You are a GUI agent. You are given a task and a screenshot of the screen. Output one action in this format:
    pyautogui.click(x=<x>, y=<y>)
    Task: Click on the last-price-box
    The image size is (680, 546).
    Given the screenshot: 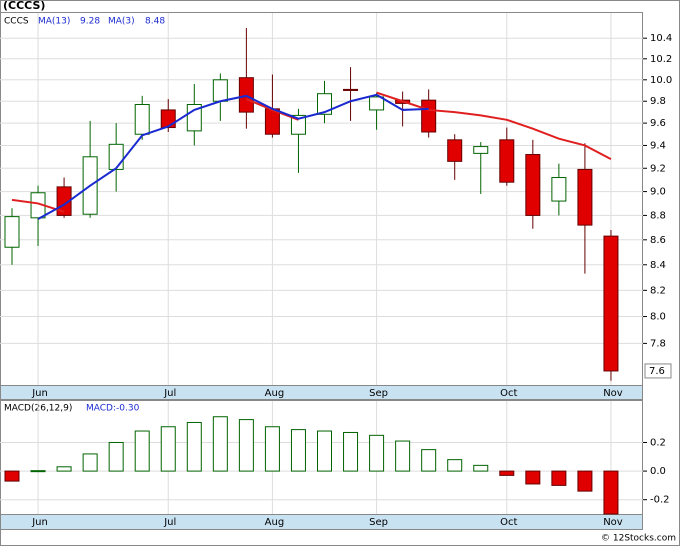 What is the action you would take?
    pyautogui.click(x=658, y=371)
    